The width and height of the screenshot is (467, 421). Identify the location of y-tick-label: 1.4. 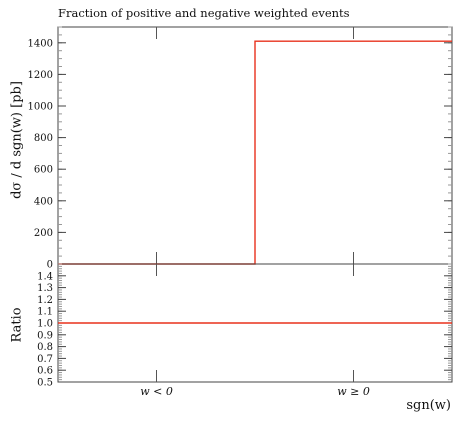
(45, 276).